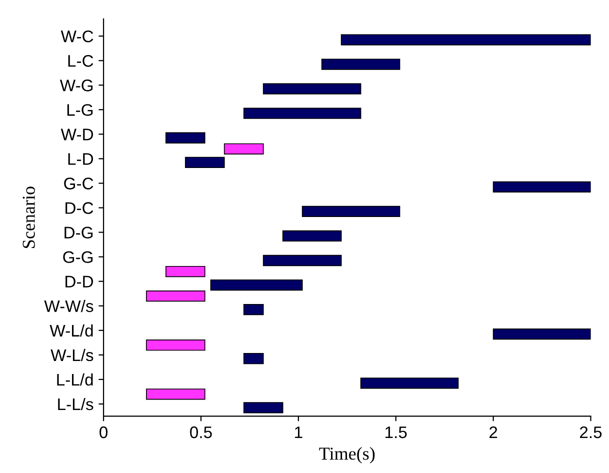  Describe the element at coordinates (78, 257) in the screenshot. I see `y-tick-label: G-G` at that location.